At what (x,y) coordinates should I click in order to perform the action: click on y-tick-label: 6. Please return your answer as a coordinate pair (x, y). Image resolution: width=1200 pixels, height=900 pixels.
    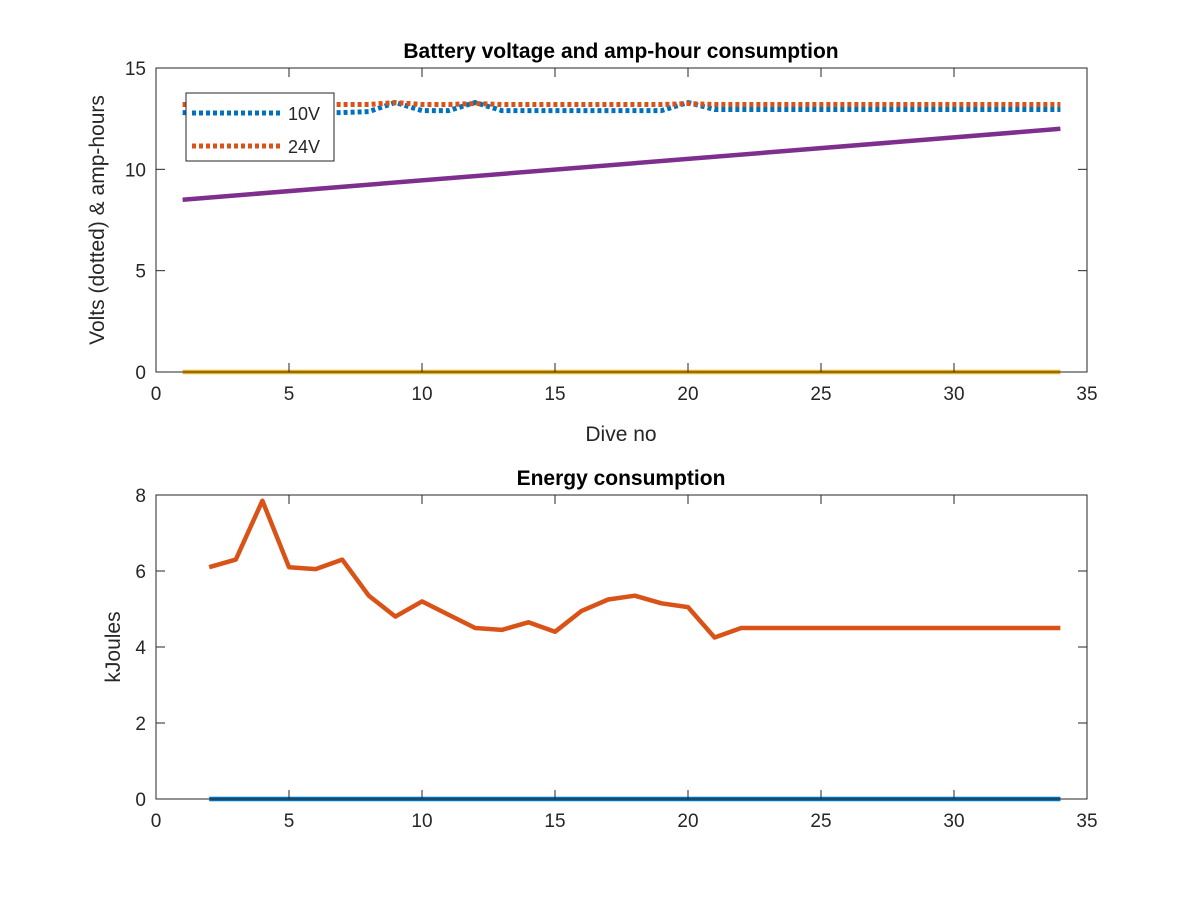
    Looking at the image, I should click on (140, 572).